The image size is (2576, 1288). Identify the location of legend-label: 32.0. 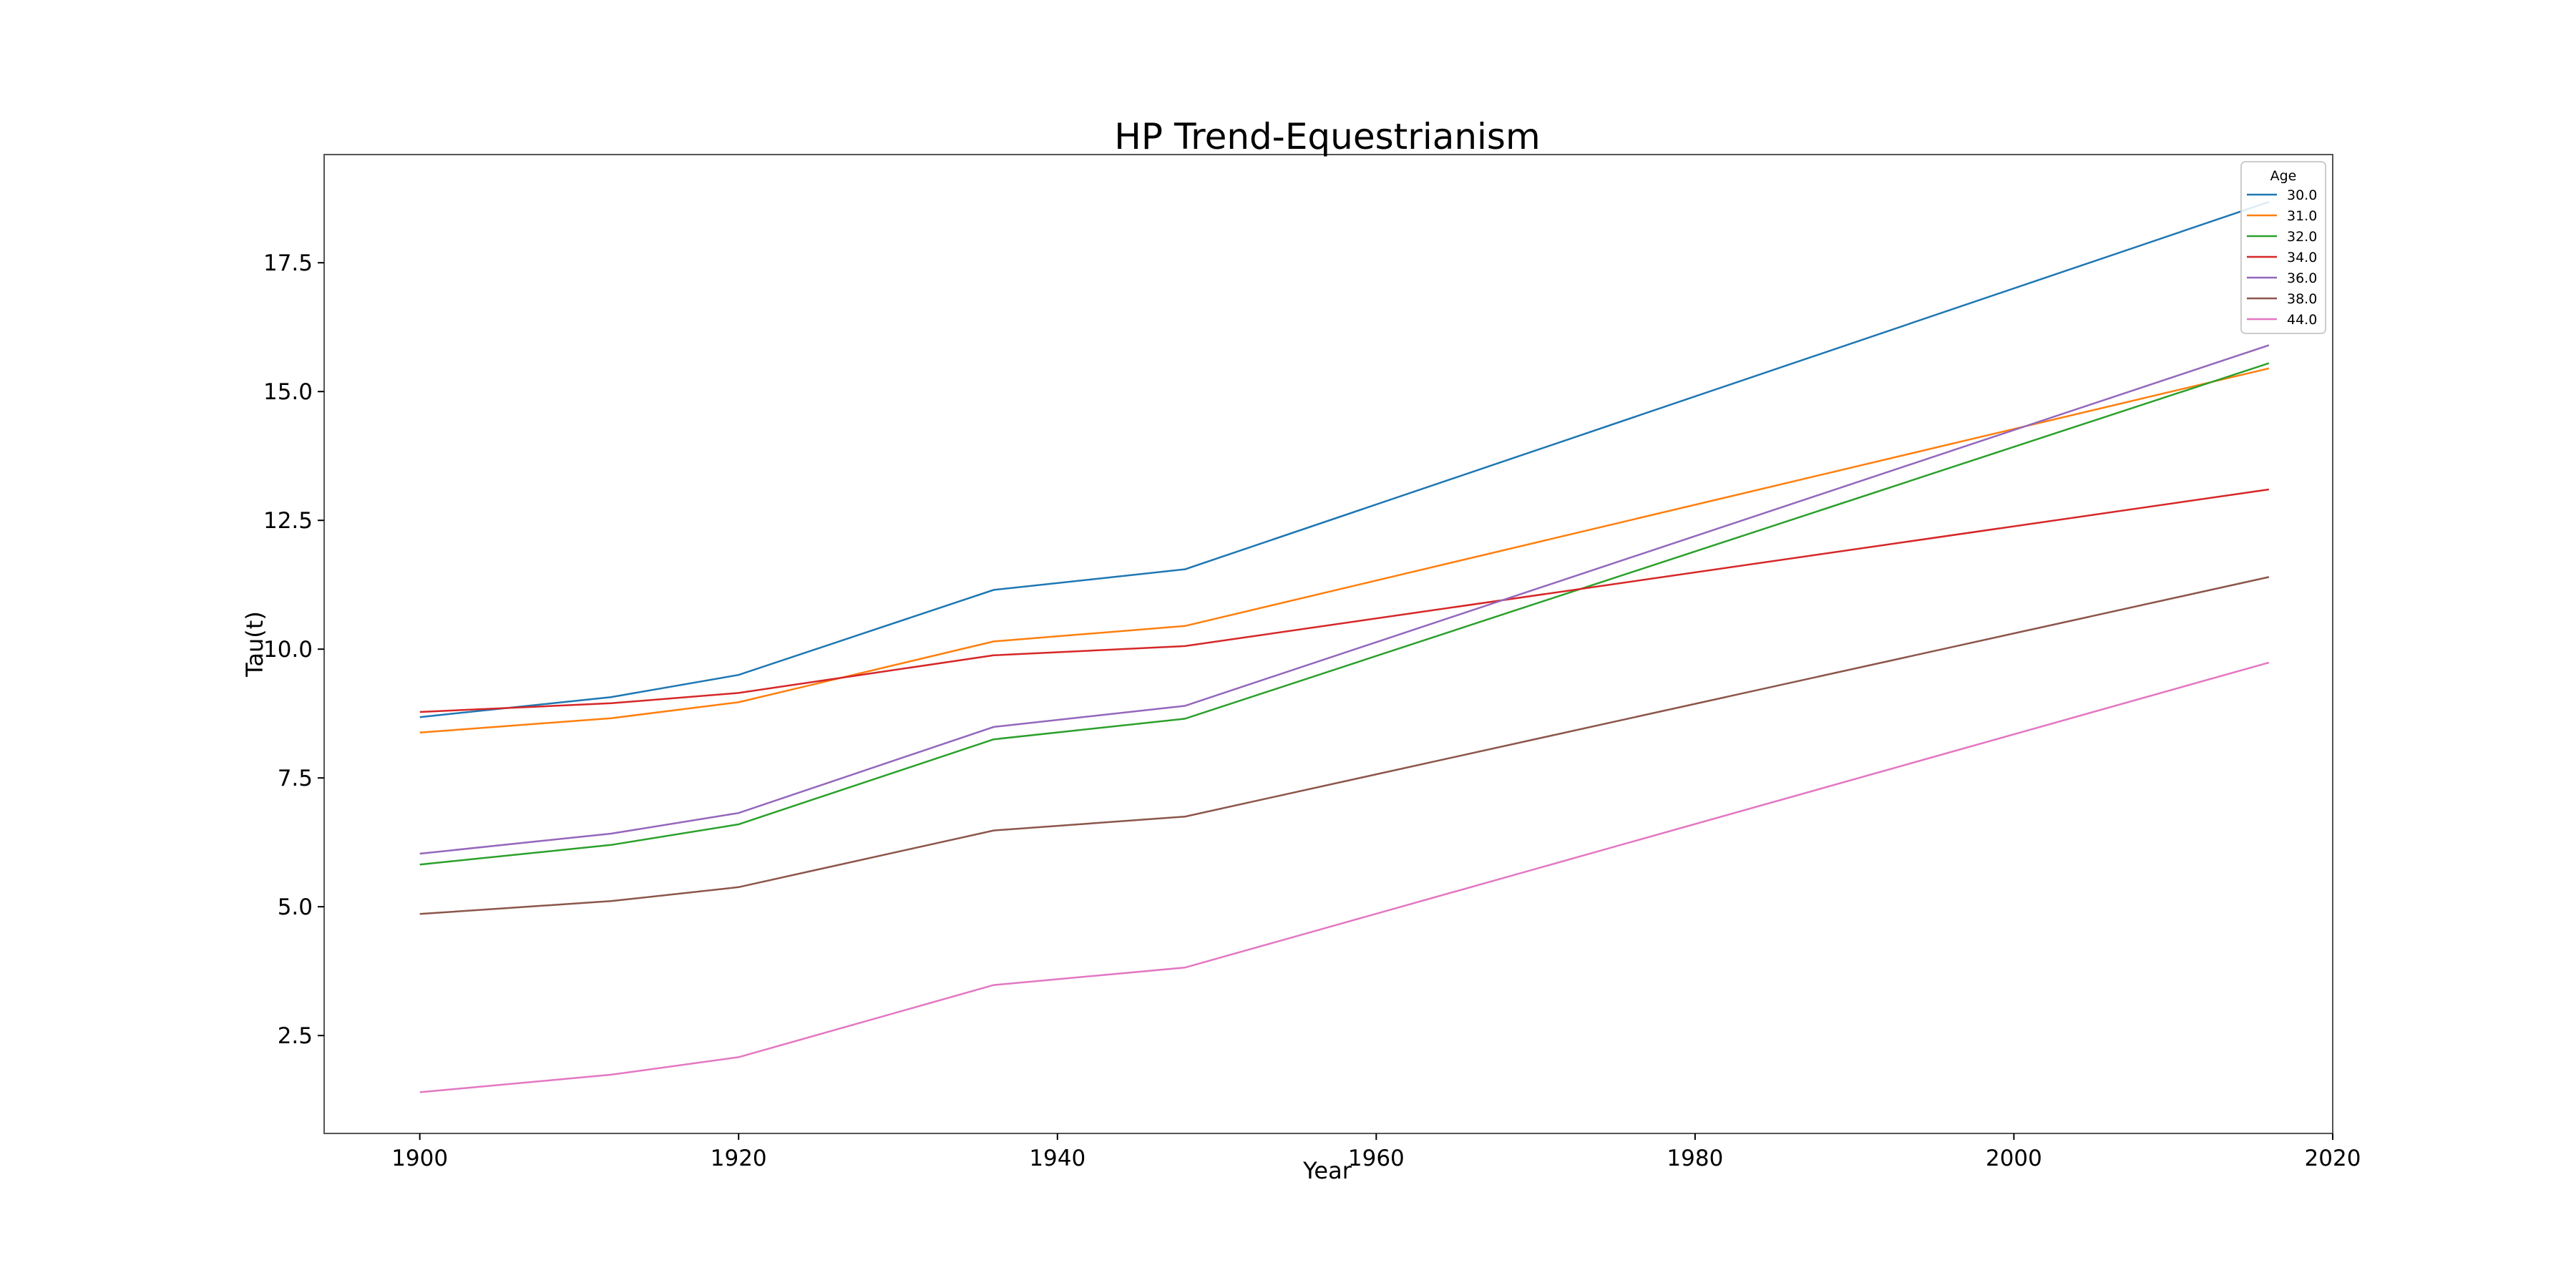
(2302, 237).